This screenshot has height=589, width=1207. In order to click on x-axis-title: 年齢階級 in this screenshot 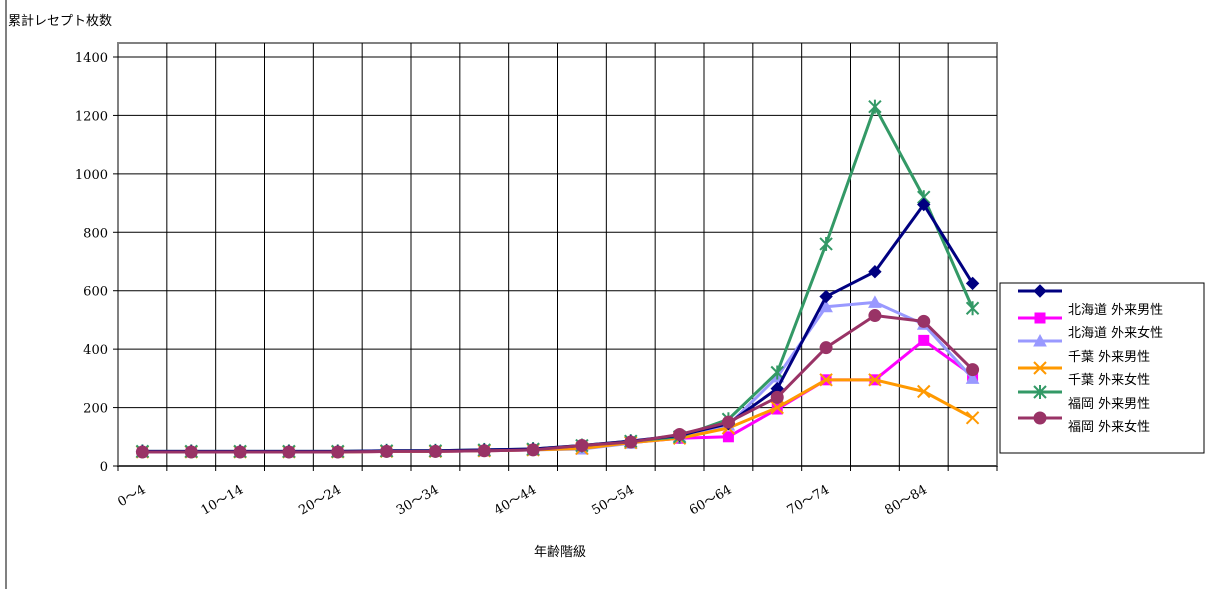, I will do `click(560, 552)`.